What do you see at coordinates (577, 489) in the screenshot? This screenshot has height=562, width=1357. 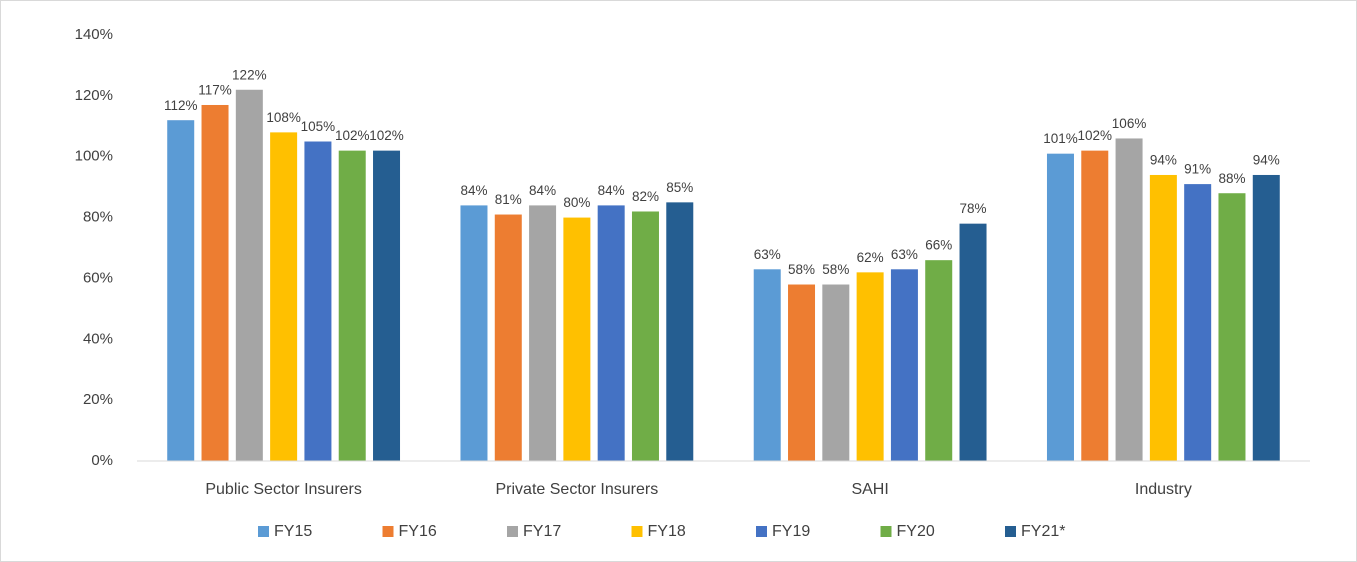 I see `x-tick-label: Private Sector Insurers` at bounding box center [577, 489].